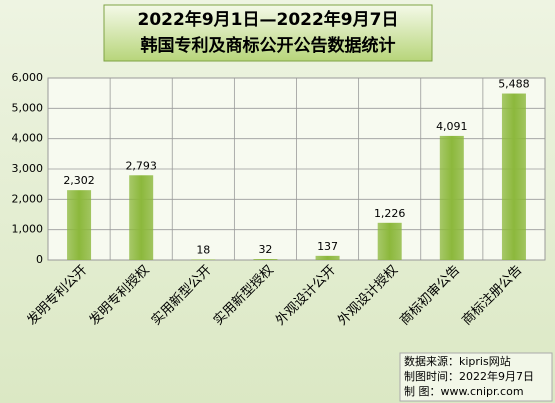  What do you see at coordinates (28, 229) in the screenshot?
I see `y-tick-label: 1,000` at bounding box center [28, 229].